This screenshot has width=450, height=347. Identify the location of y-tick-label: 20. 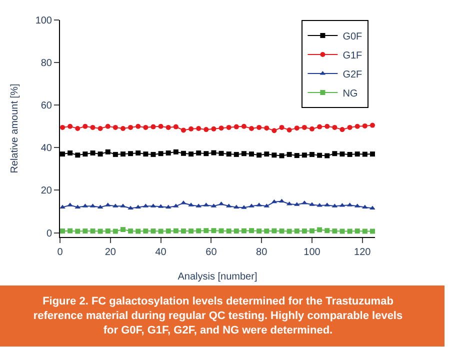
(46, 191).